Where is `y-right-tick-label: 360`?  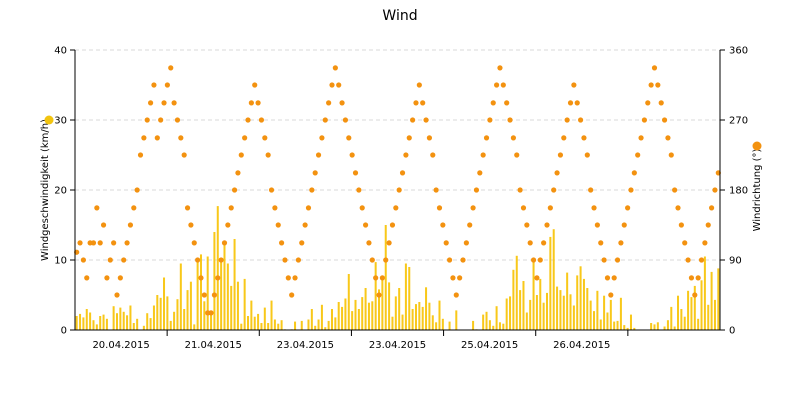 y-right-tick-label: 360 is located at coordinates (738, 51).